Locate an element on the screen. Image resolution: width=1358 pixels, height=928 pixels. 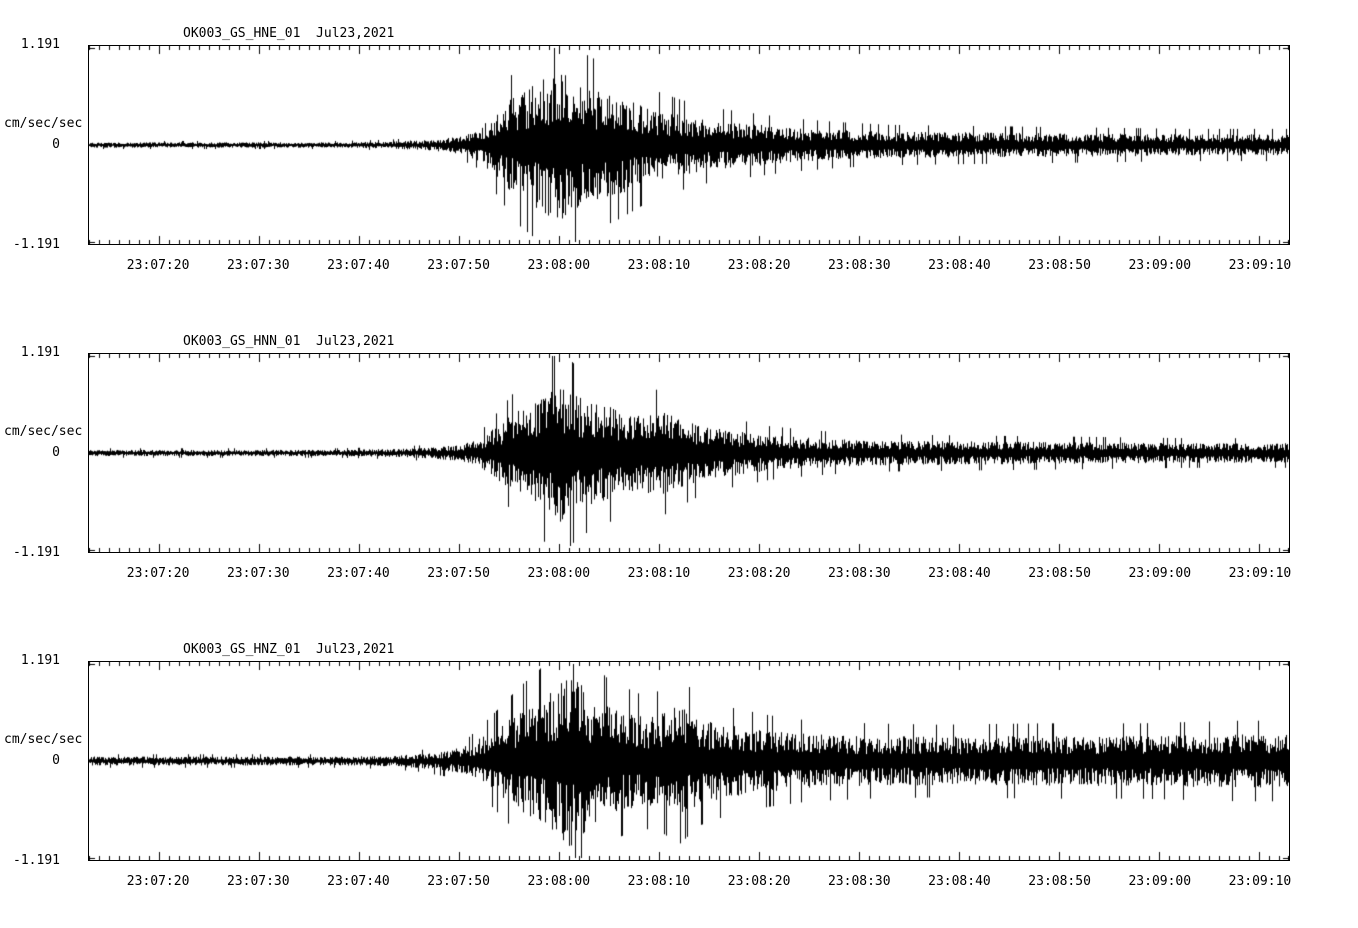
chart-title: OK003_GS_HNE_01 Jul23,2021 is located at coordinates (289, 33).